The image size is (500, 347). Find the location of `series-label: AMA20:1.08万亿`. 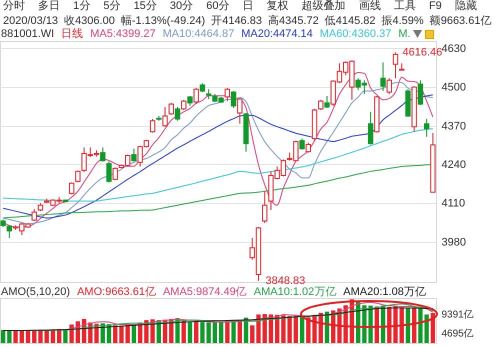

series-label: AMA20:1.08万亿 is located at coordinates (384, 292).